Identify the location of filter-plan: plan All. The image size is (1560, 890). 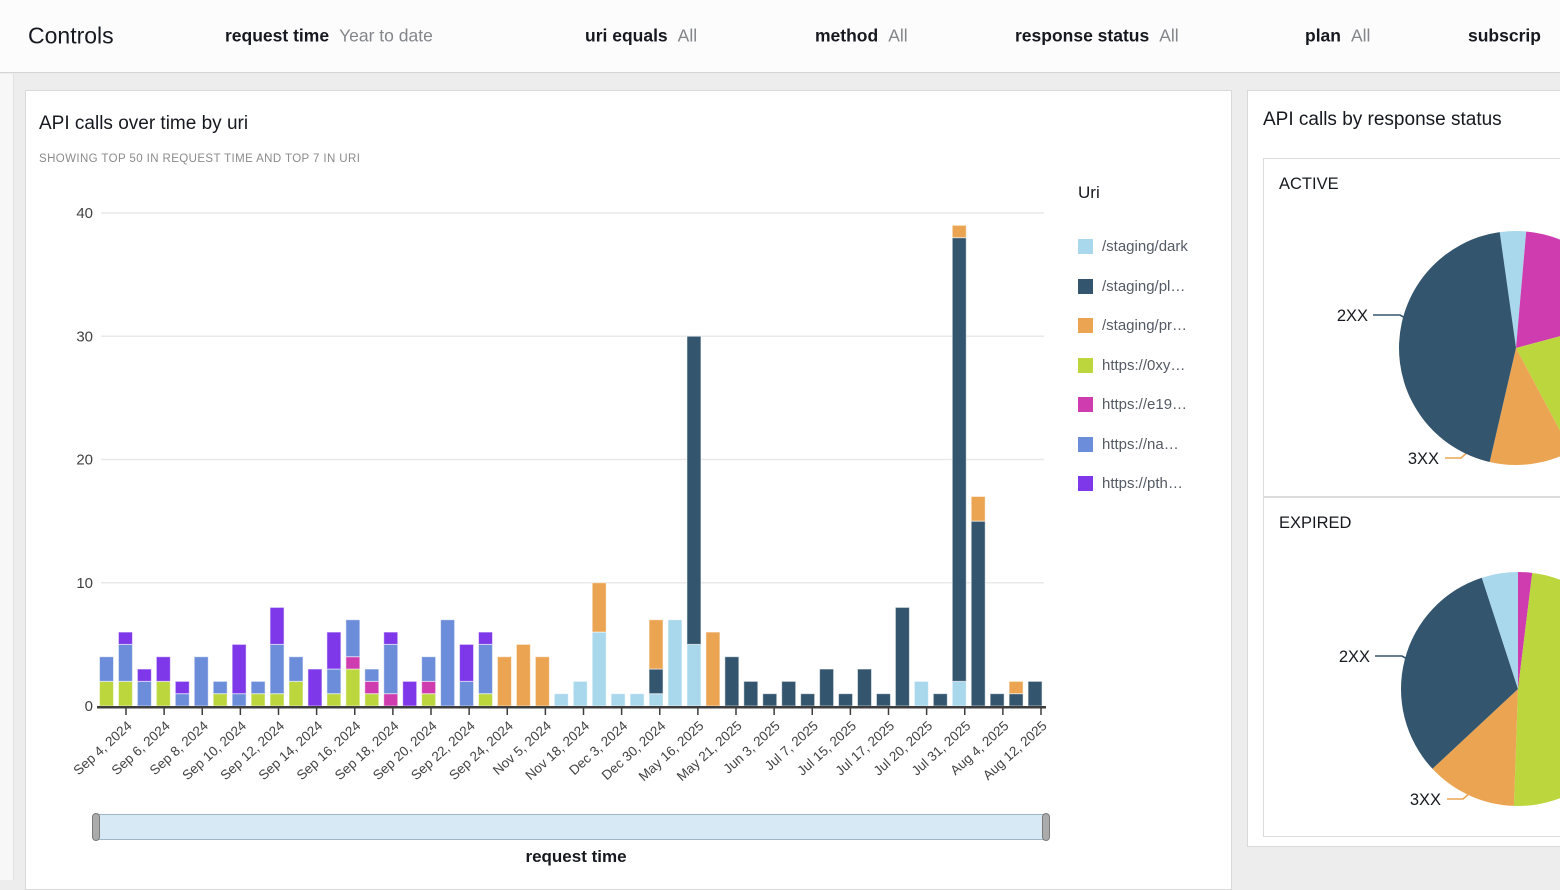
(1337, 36).